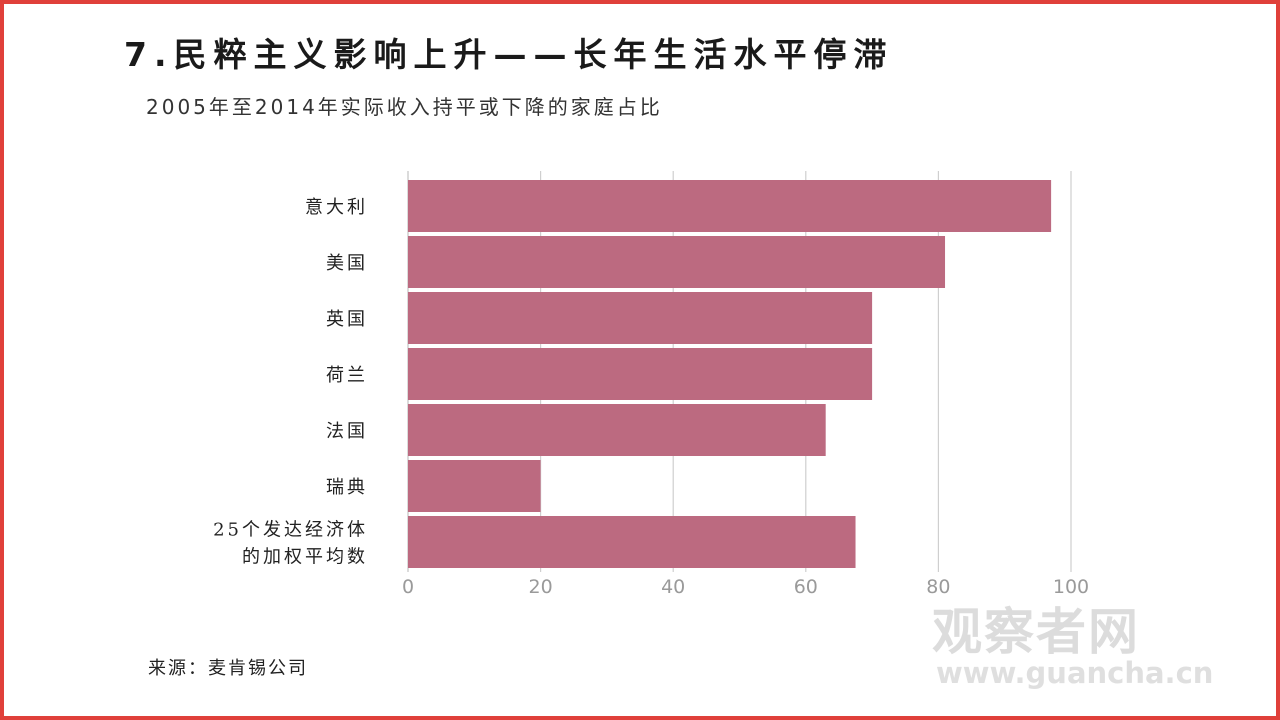 This screenshot has width=1280, height=720. What do you see at coordinates (305, 557) in the screenshot?
I see `category-label: 的加权平均数` at bounding box center [305, 557].